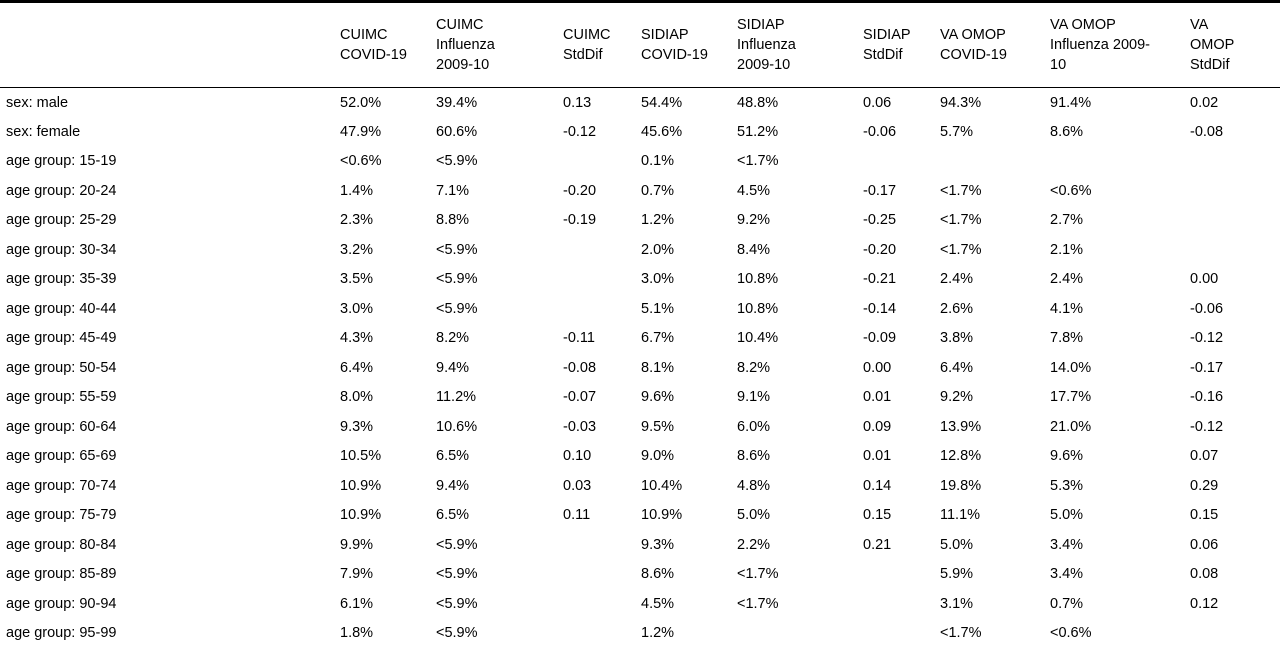  What do you see at coordinates (689, 427) in the screenshot?
I see `table-cell: 9.5%` at bounding box center [689, 427].